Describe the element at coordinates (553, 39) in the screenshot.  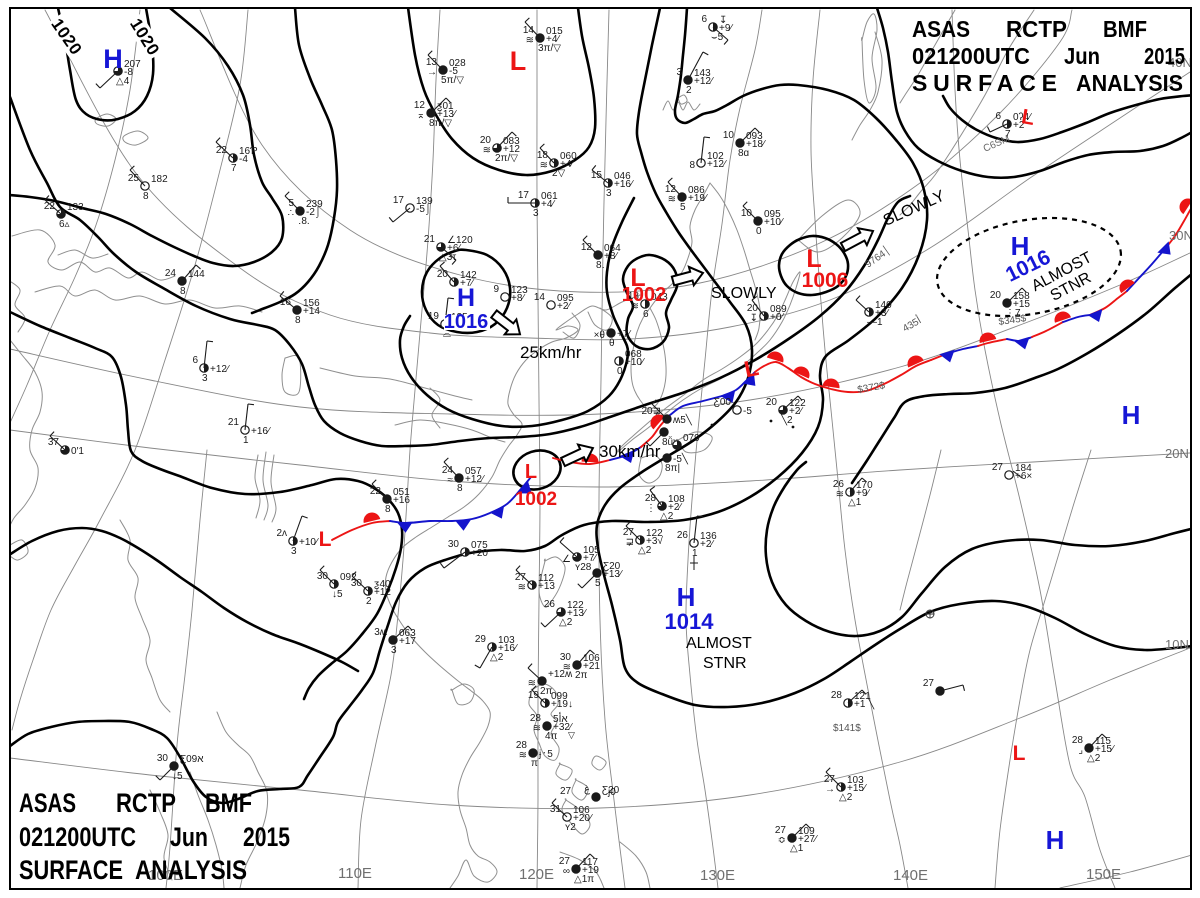
I see `svg-text: +4∕` at that location.